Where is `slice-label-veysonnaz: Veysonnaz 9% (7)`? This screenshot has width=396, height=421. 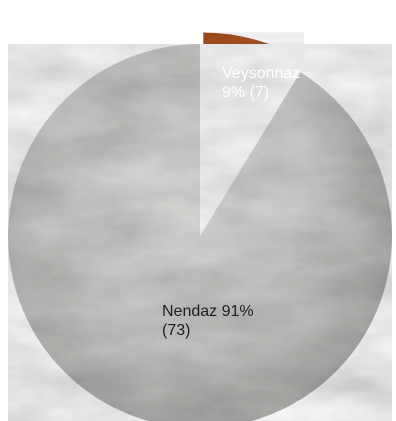
slice-label-veysonnaz: Veysonnaz 9% (7) is located at coordinates (261, 83).